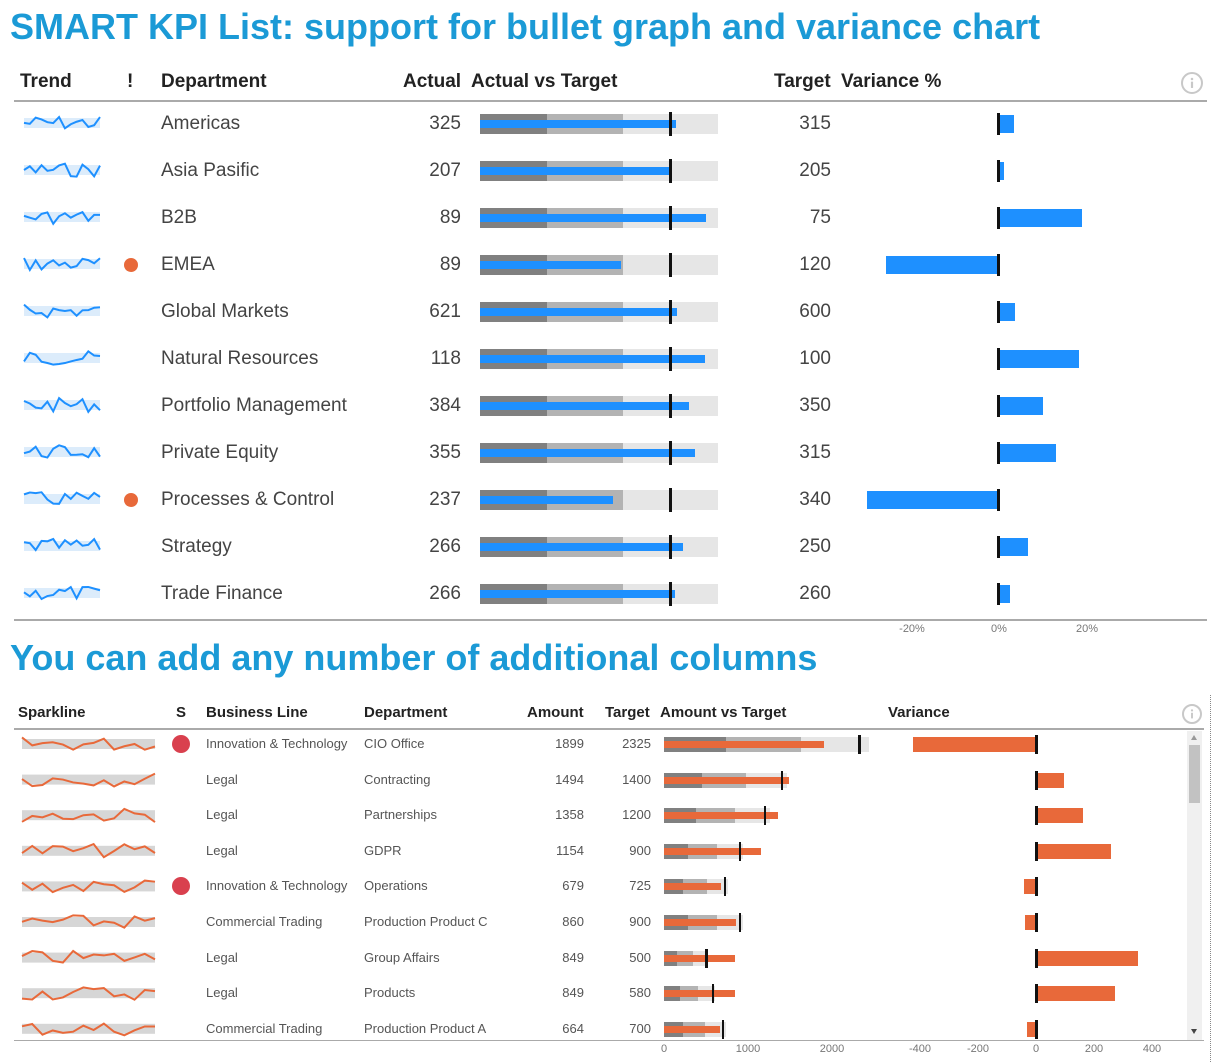 This screenshot has height=1062, width=1220. What do you see at coordinates (130, 81) in the screenshot?
I see `header-alert: !` at bounding box center [130, 81].